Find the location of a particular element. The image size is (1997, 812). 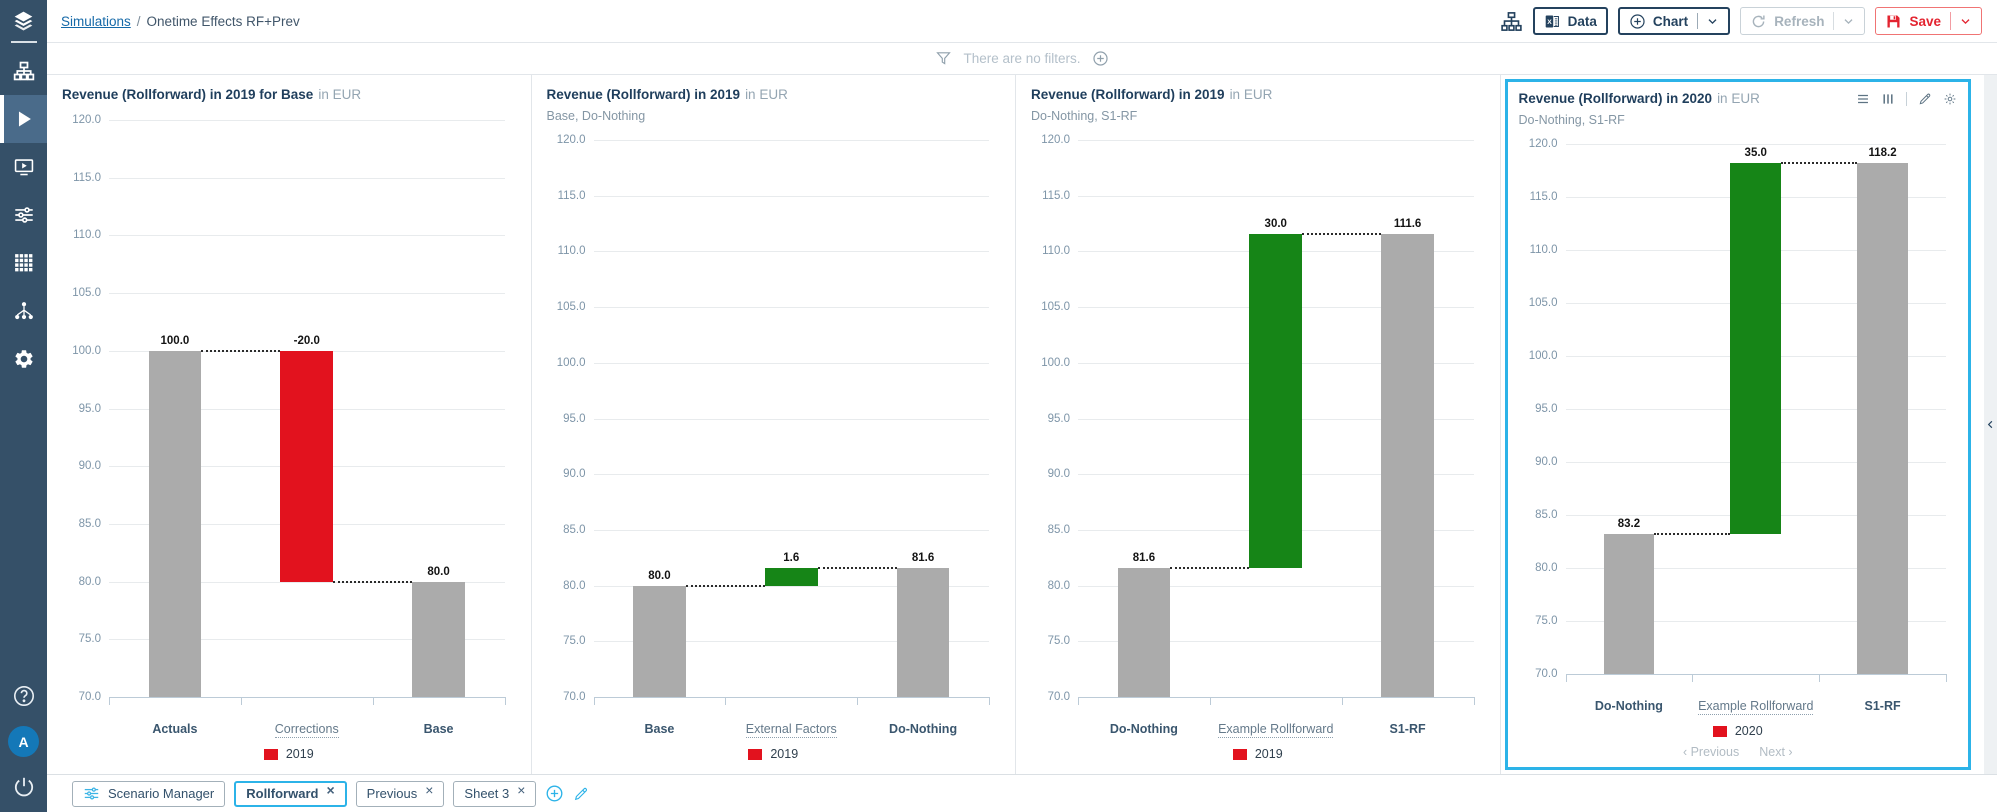

y-axis-tick-label: 75.0 is located at coordinates (574, 641).